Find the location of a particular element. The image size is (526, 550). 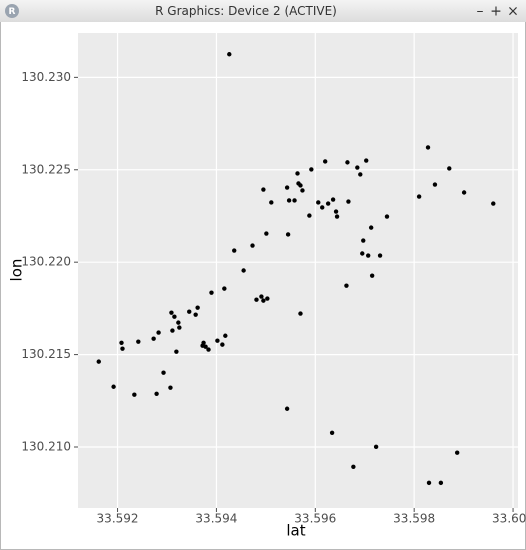

app-icon-label: R is located at coordinates (12, 12).